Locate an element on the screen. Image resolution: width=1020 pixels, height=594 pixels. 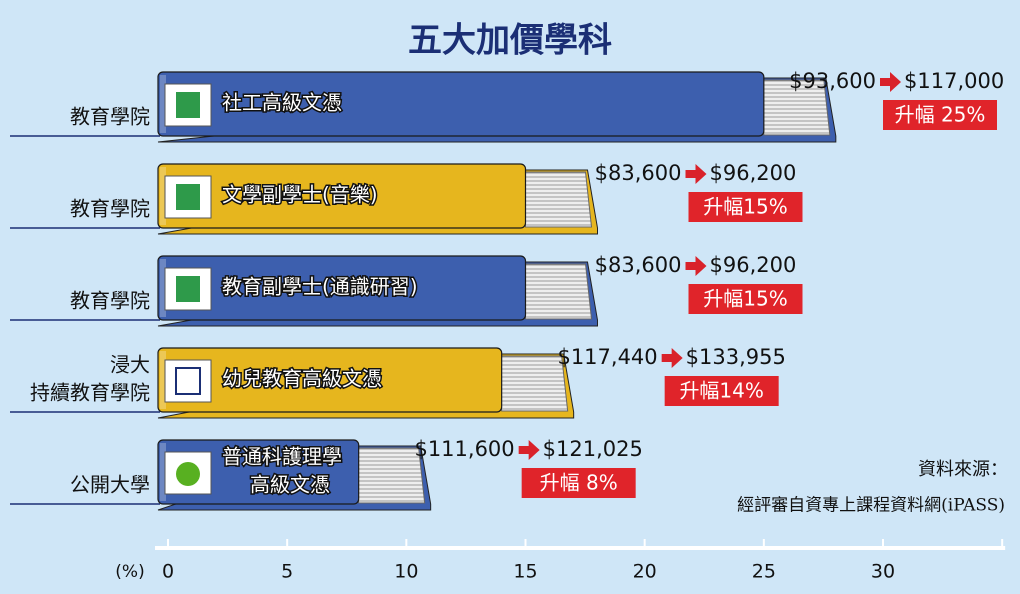
new-fee: $121,025 is located at coordinates (593, 449).